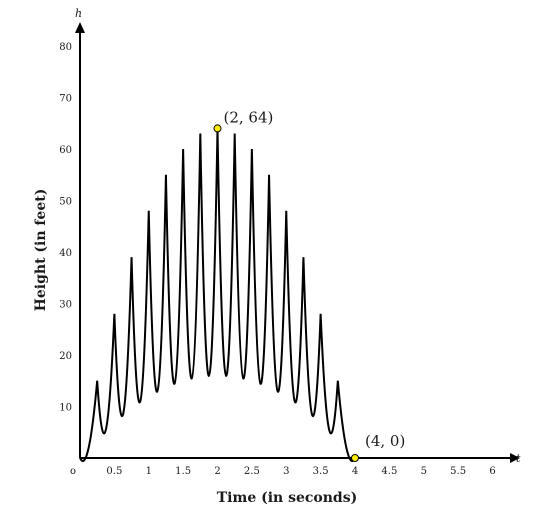  What do you see at coordinates (424, 471) in the screenshot?
I see `x-tick-label: 5` at bounding box center [424, 471].